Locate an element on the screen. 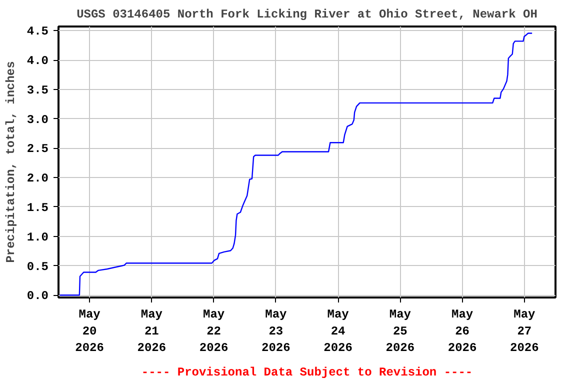  y-tick-label: 4.0 is located at coordinates (37, 61).